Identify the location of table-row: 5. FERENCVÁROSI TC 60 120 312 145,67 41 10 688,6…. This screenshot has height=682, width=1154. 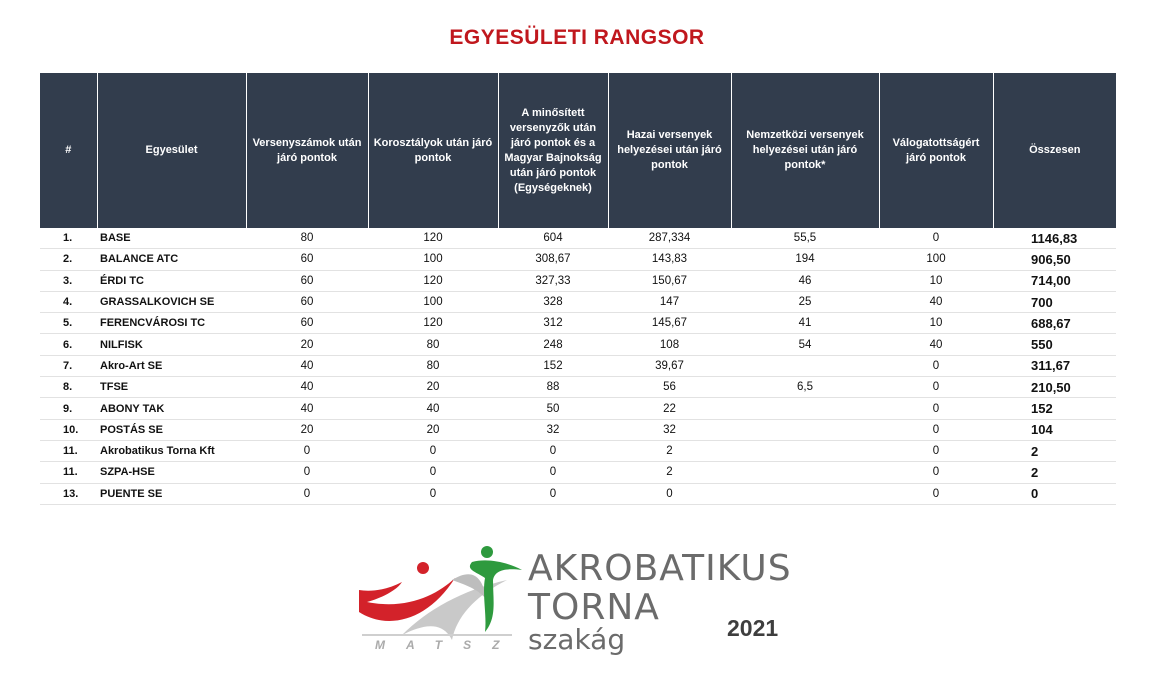
(578, 323).